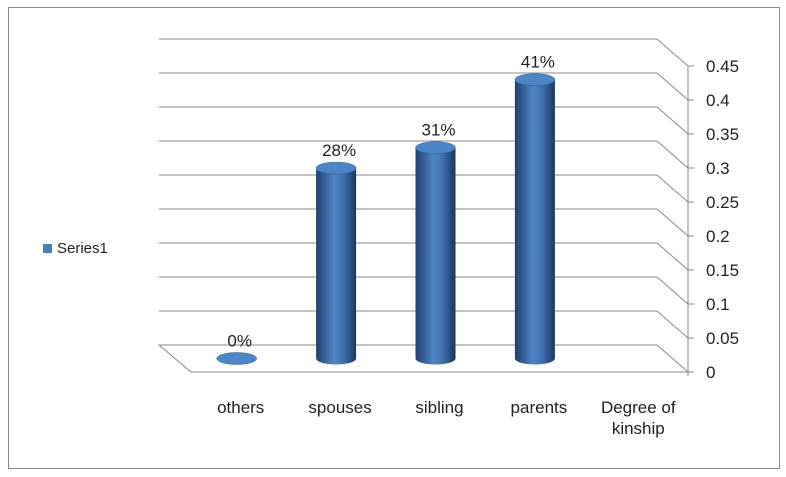  I want to click on data-label: 0%, so click(239, 341).